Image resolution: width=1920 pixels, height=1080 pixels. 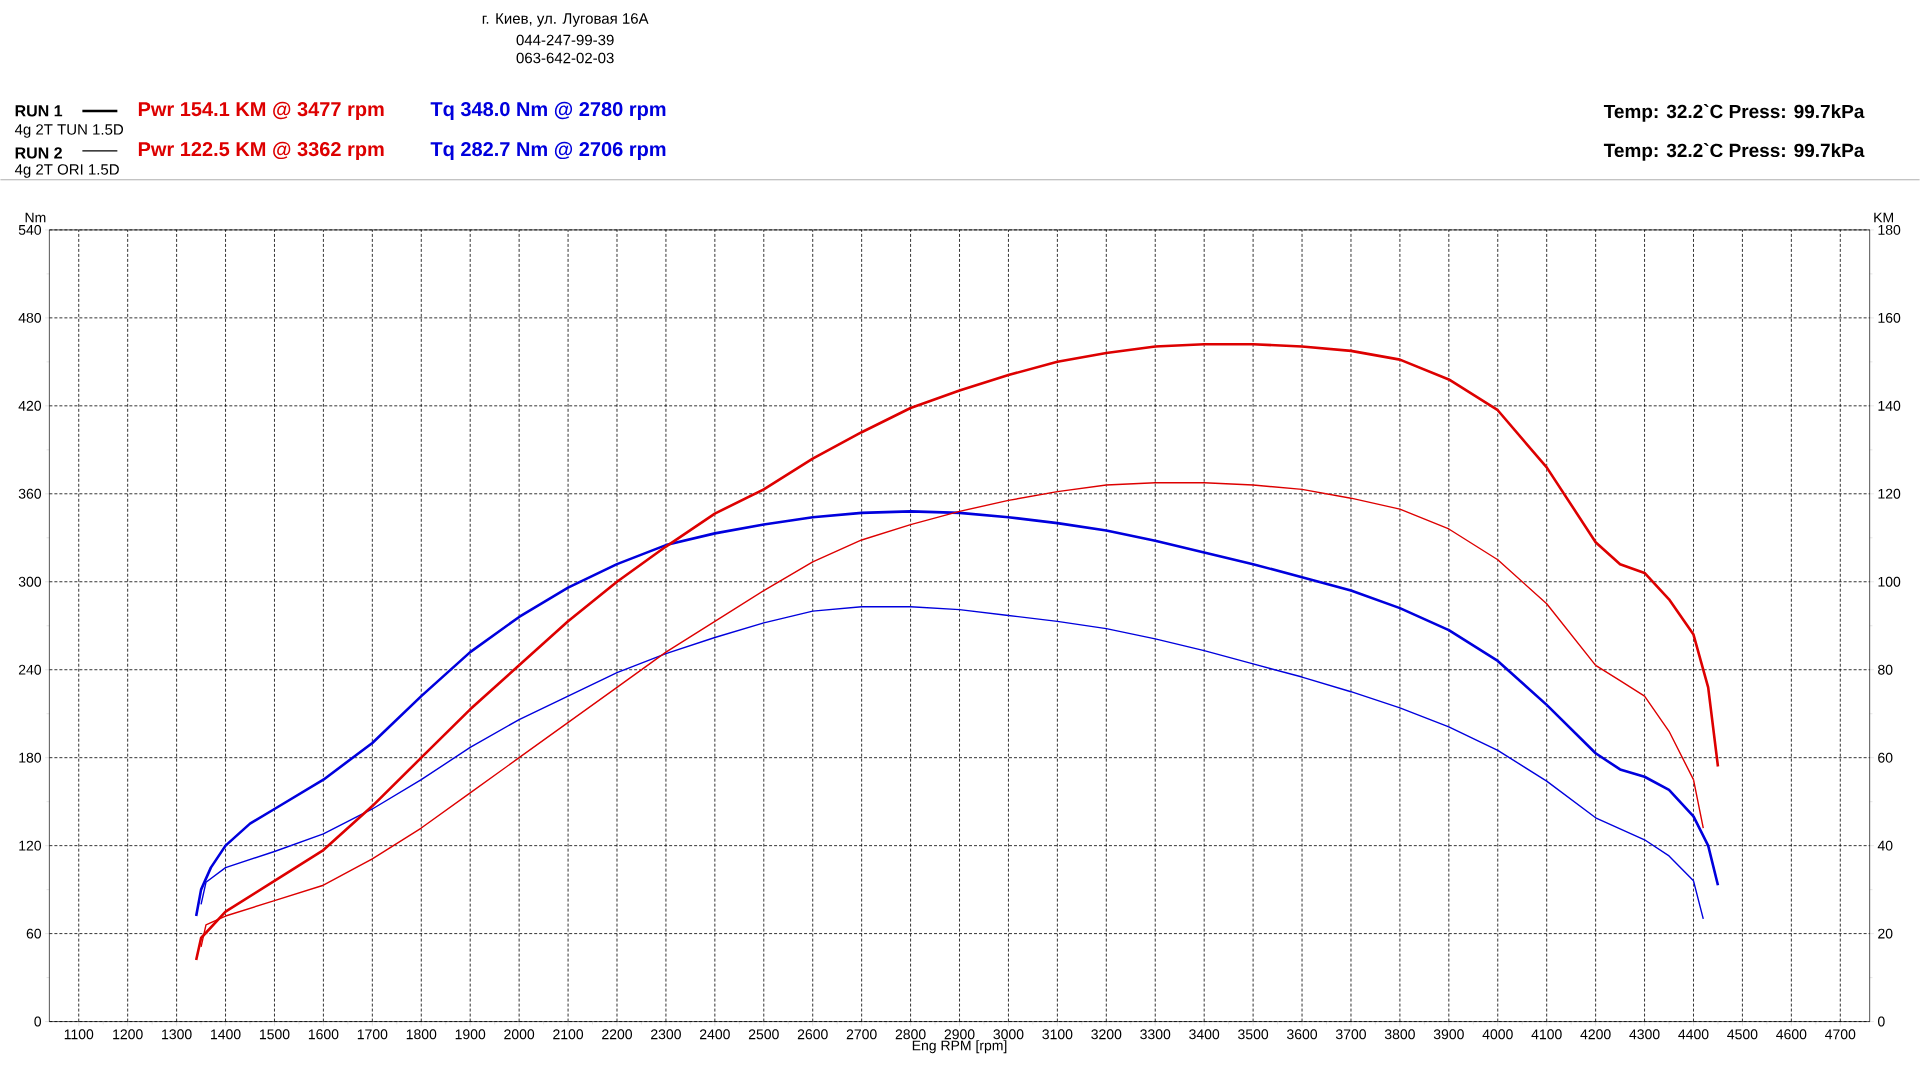 What do you see at coordinates (323, 1034) in the screenshot?
I see `x-tick-label: 1600` at bounding box center [323, 1034].